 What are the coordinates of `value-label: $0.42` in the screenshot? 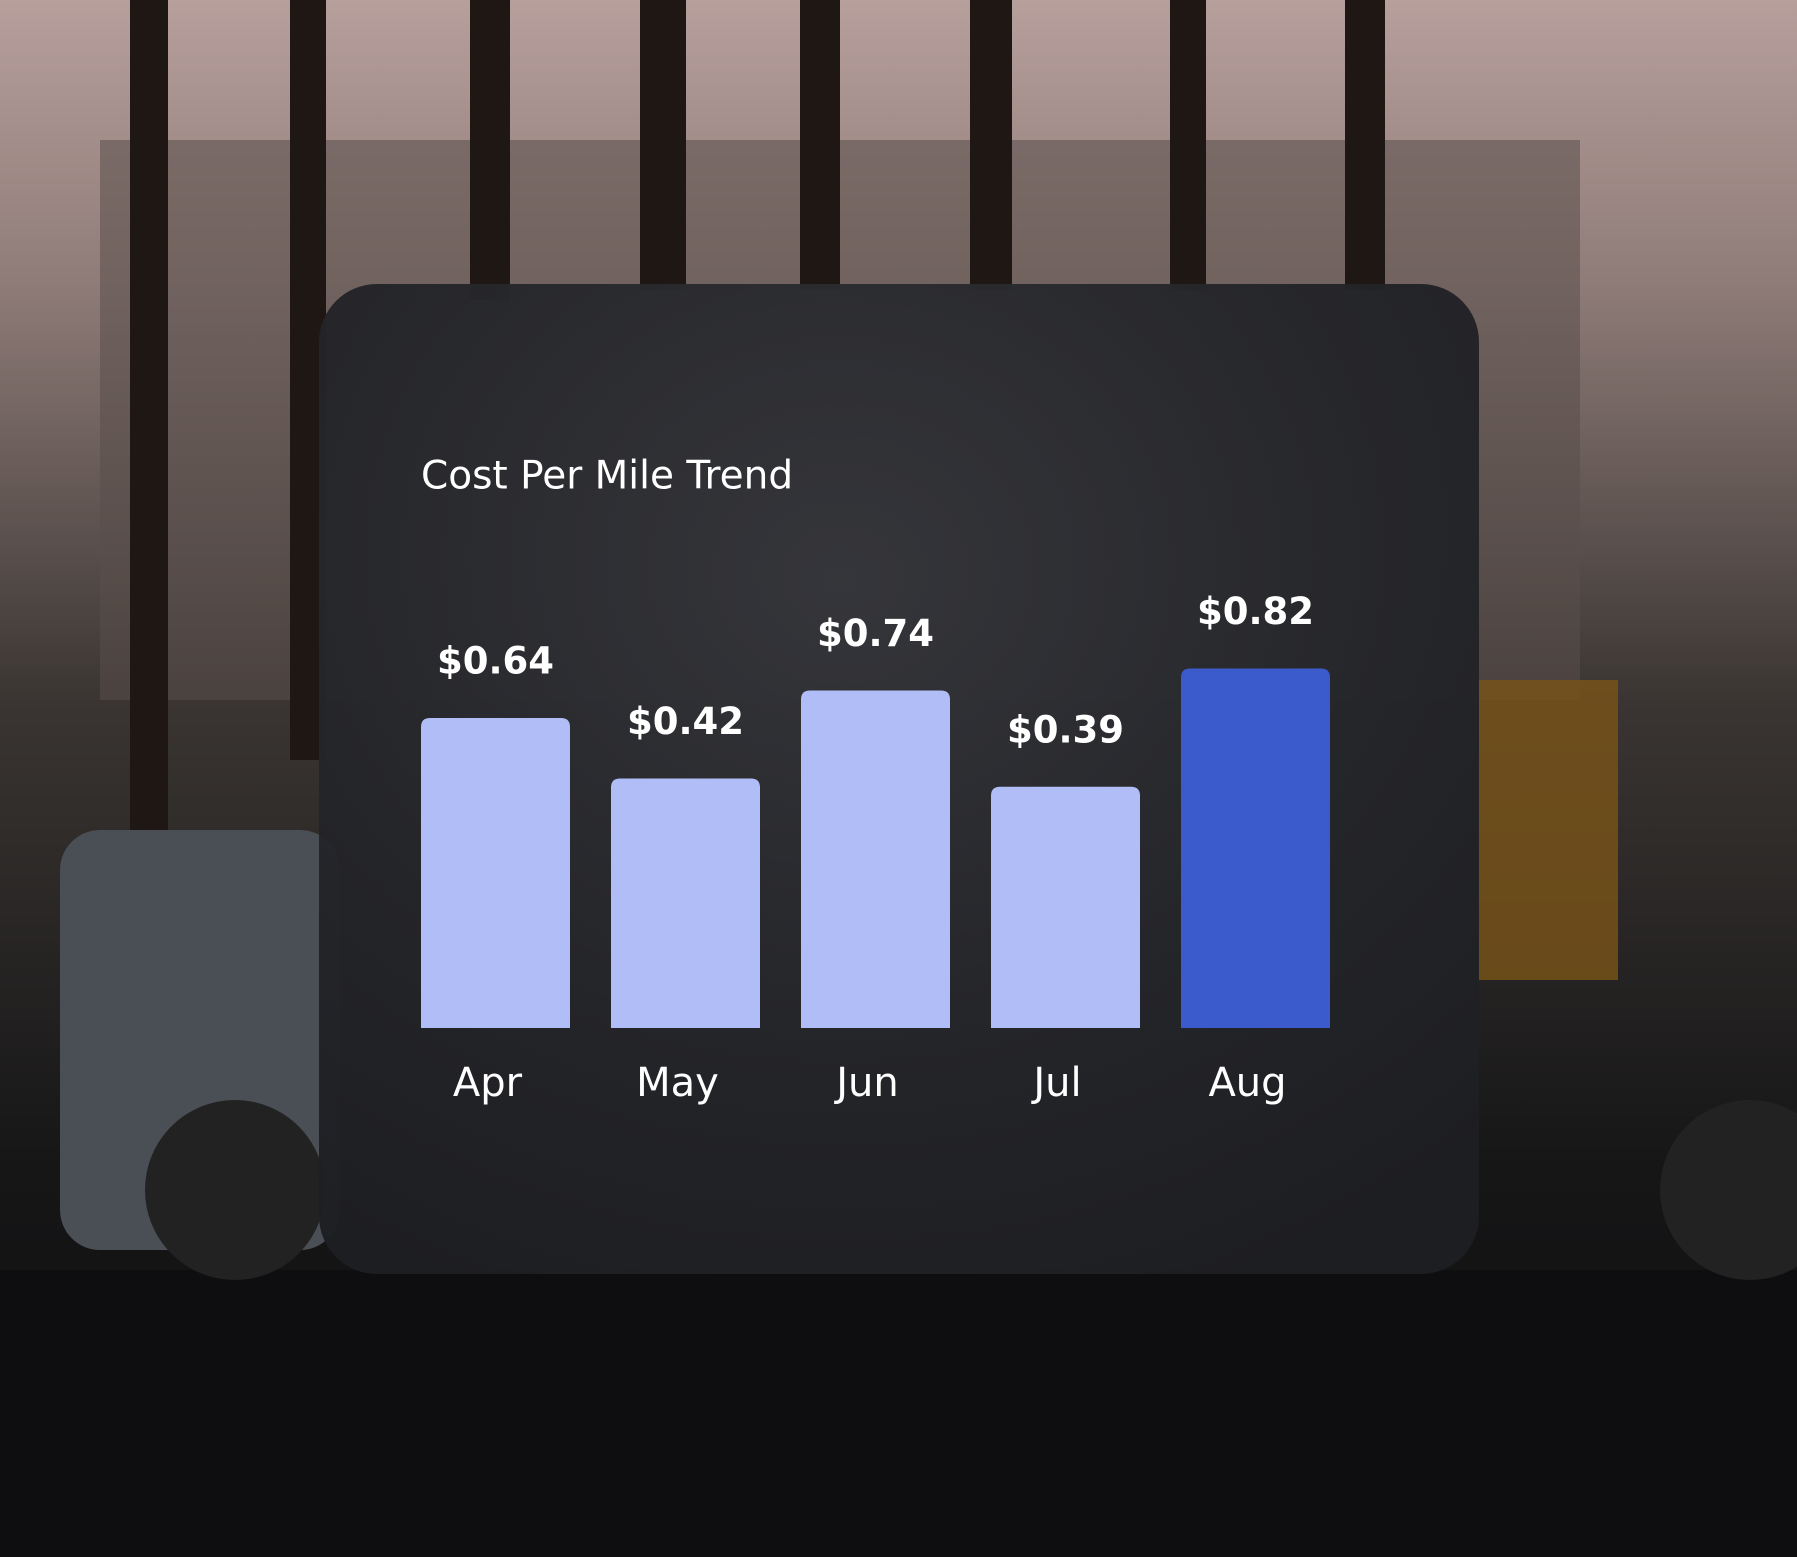 It's located at (685, 721).